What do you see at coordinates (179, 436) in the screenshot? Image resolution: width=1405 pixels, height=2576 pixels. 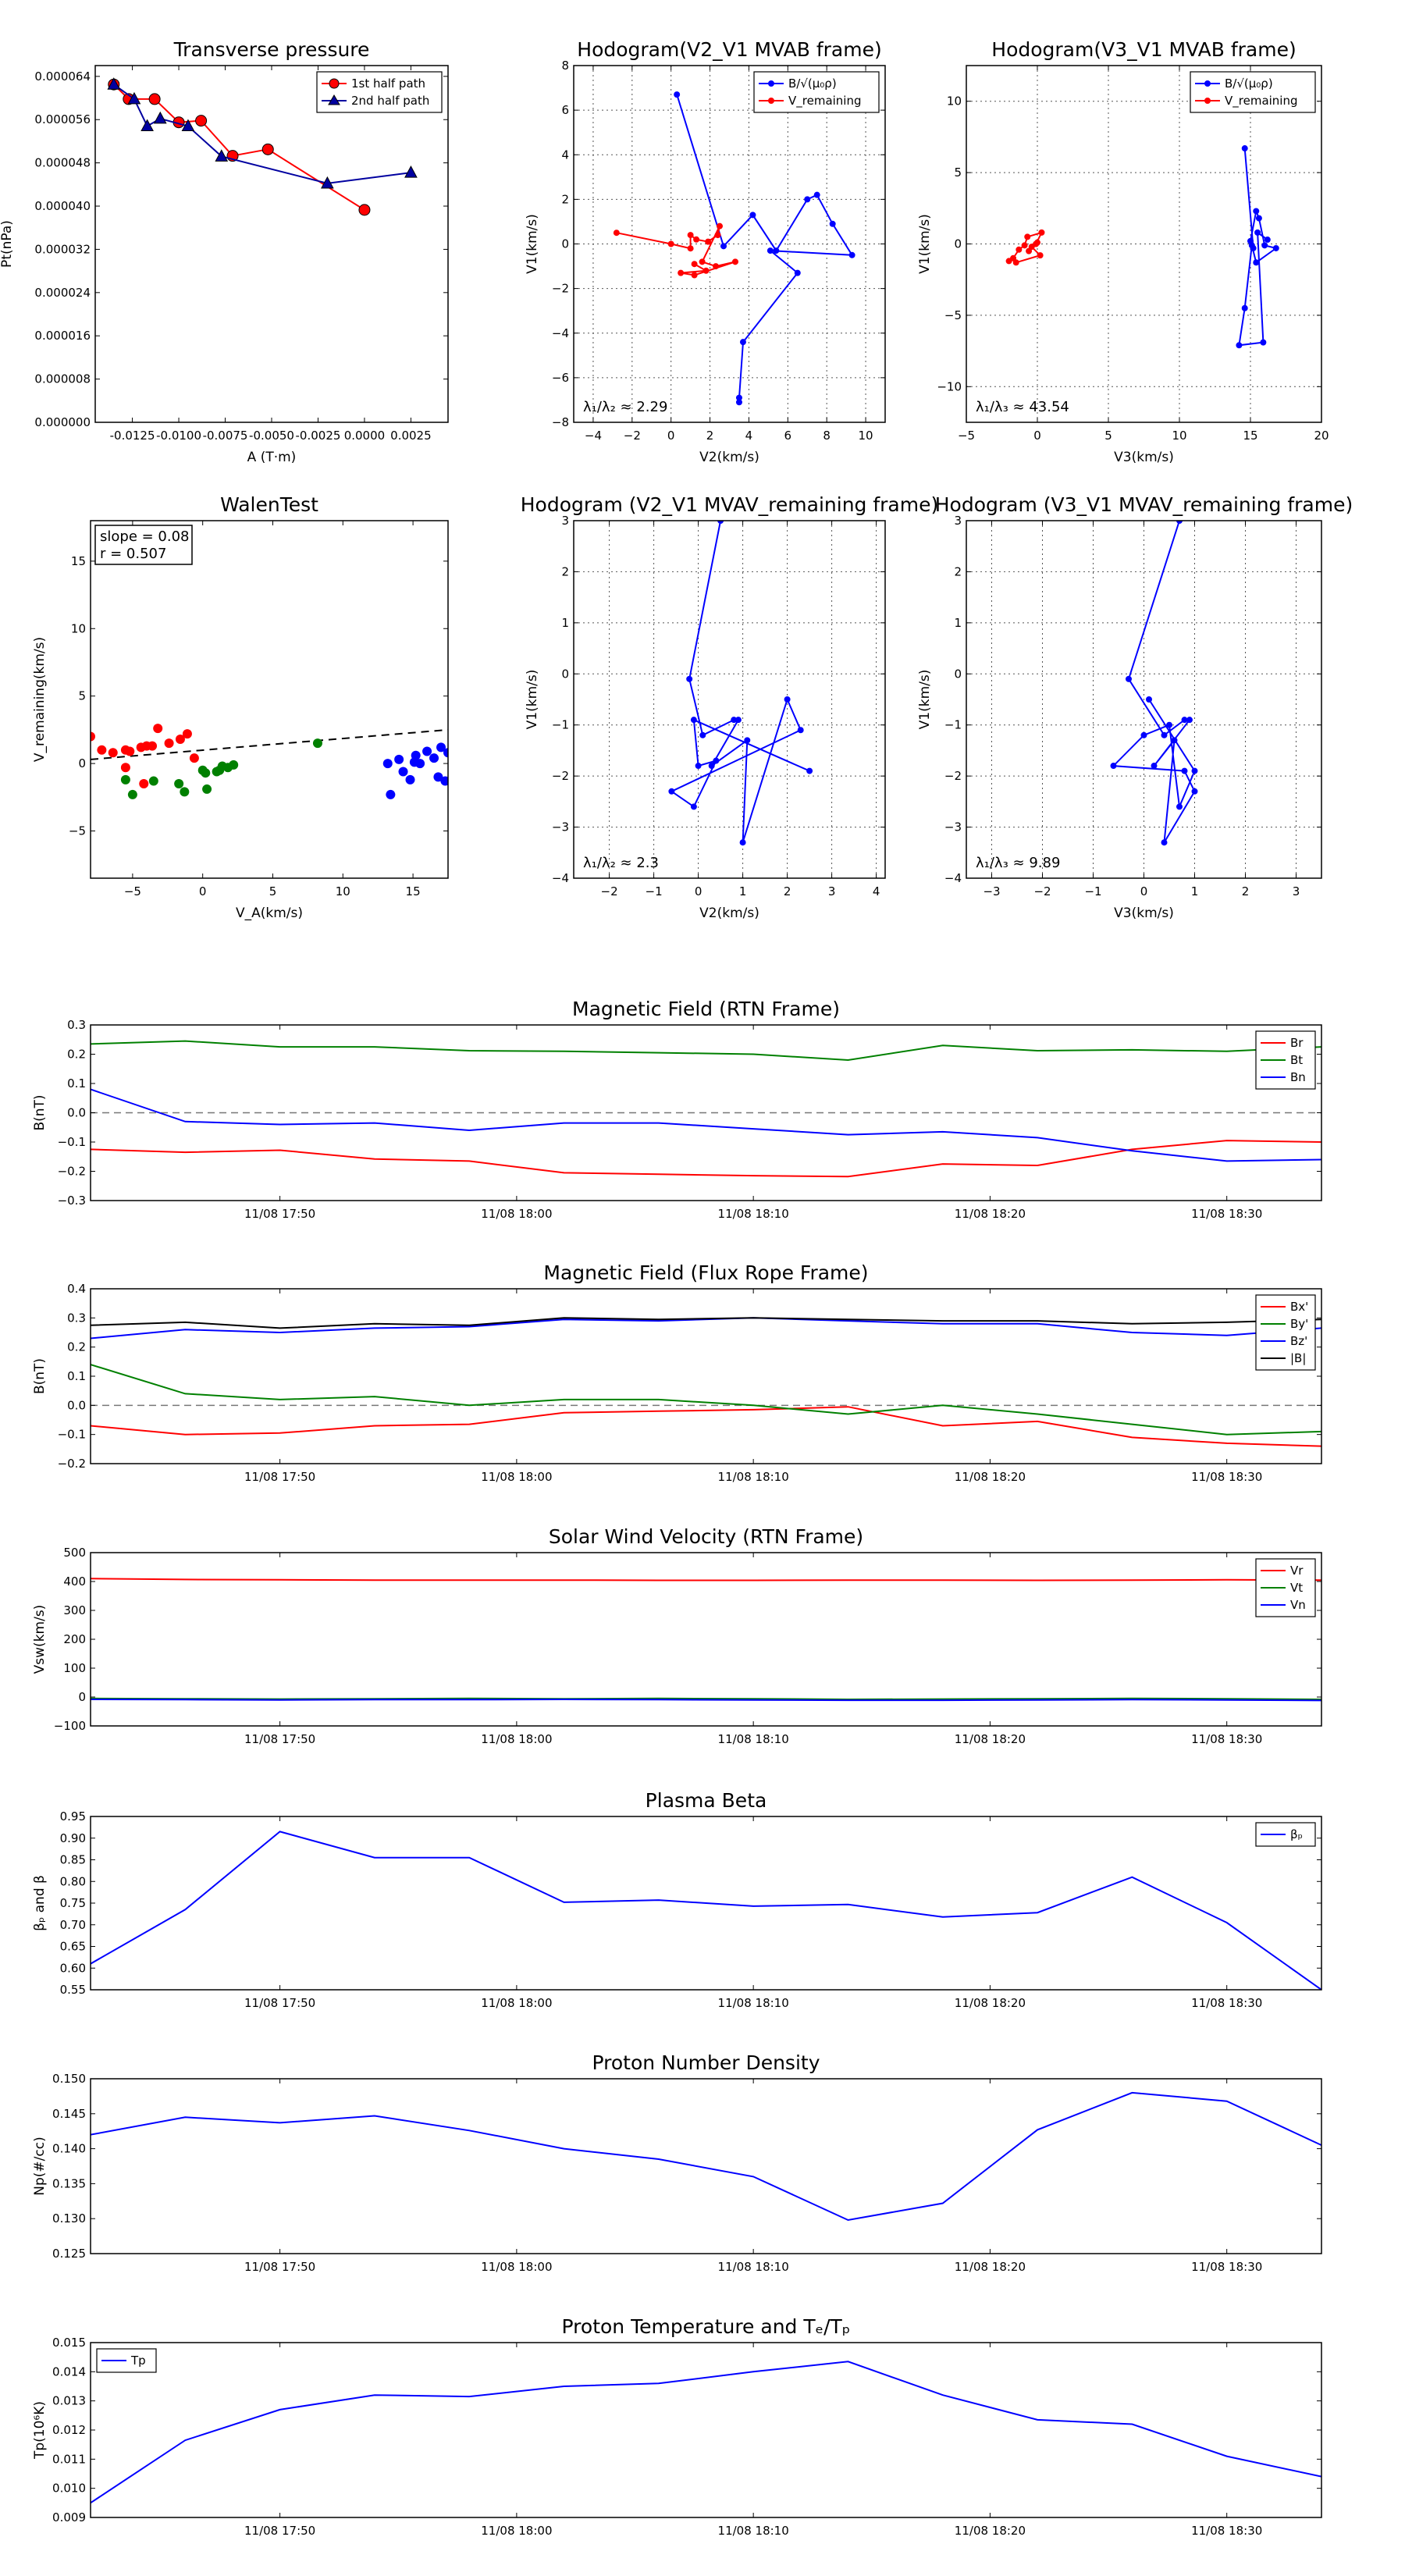 I see `x-tick-label: -0.0100` at bounding box center [179, 436].